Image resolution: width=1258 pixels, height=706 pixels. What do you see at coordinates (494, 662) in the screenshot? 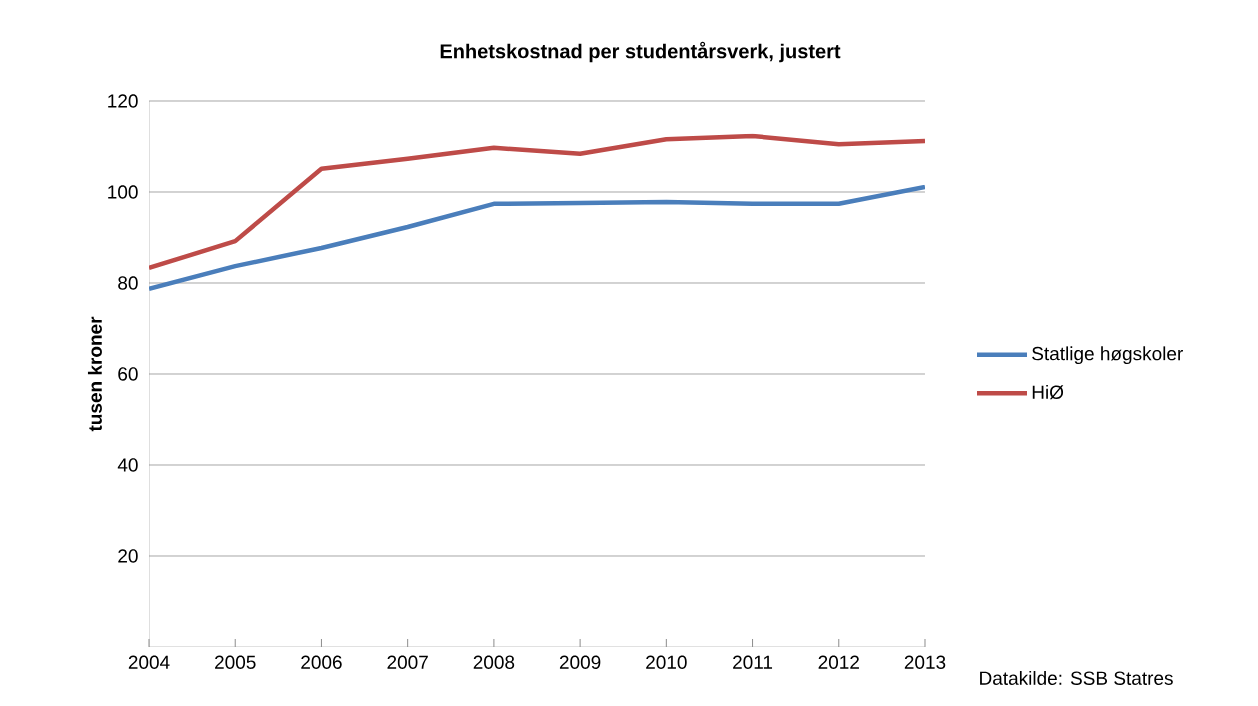
I see `x-tick-label: 2008` at bounding box center [494, 662].